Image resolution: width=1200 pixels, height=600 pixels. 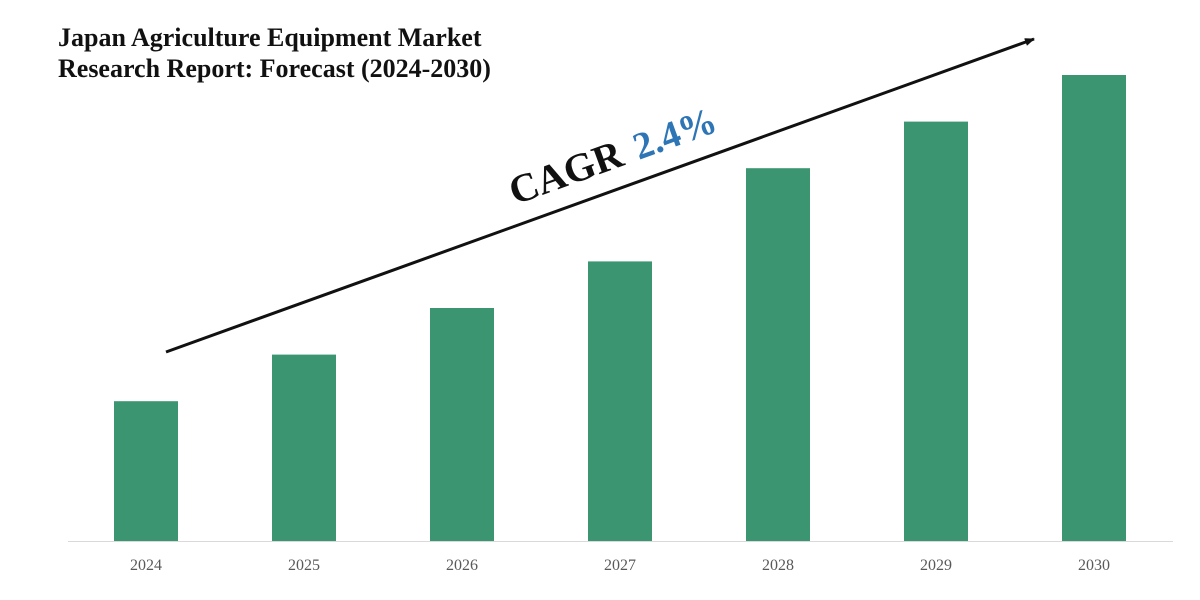 What do you see at coordinates (274, 68) in the screenshot?
I see `chart-title-line-2: Research Report: Forecast (2024-2030)` at bounding box center [274, 68].